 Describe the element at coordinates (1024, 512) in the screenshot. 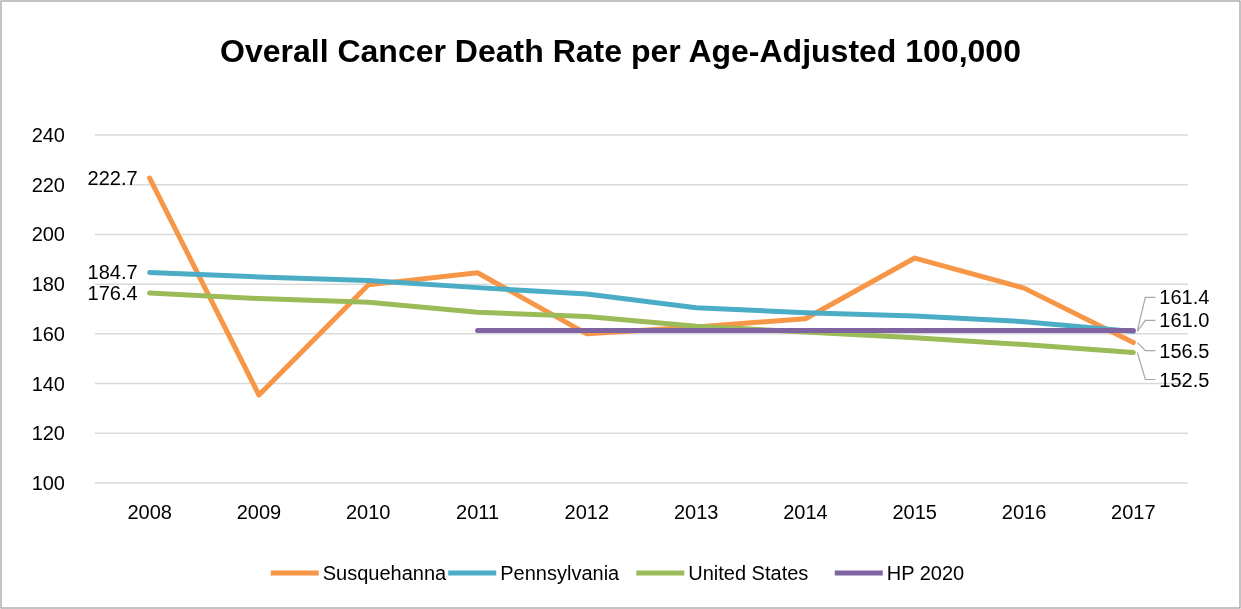

I see `x-tick-label: 2016` at that location.